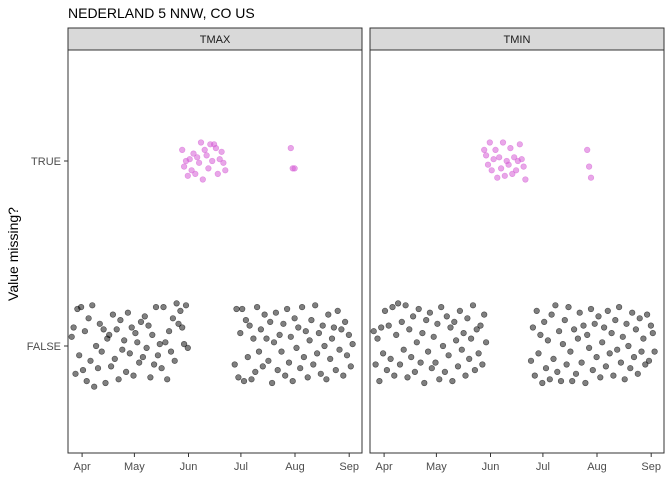 This screenshot has width=672, height=480. Describe the element at coordinates (436, 467) in the screenshot. I see `x-tick-label-may: May` at that location.